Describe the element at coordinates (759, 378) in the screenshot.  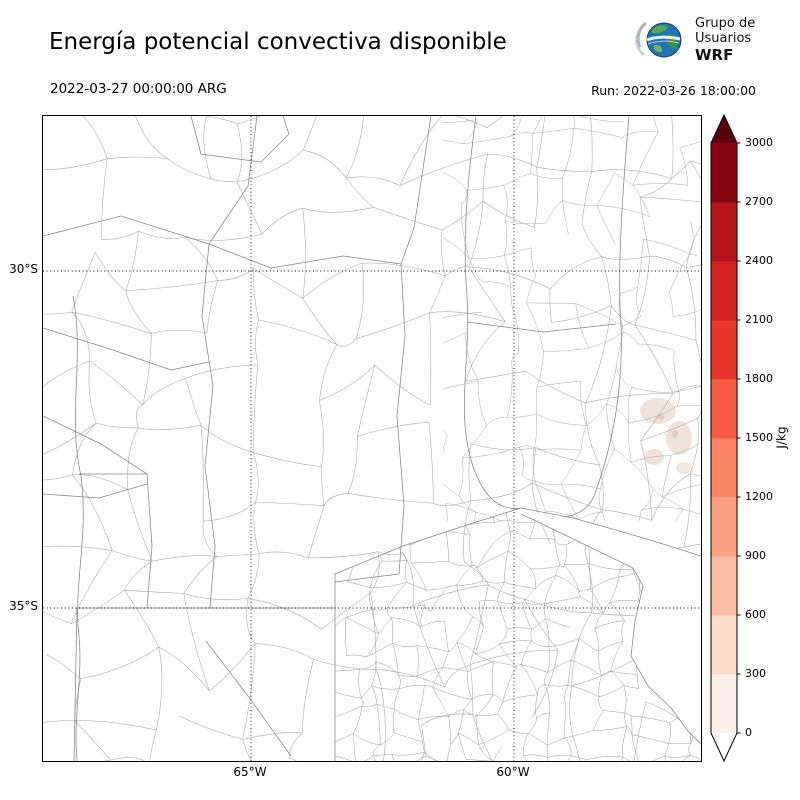
I see `colorbar-tick-label: 1800` at that location.